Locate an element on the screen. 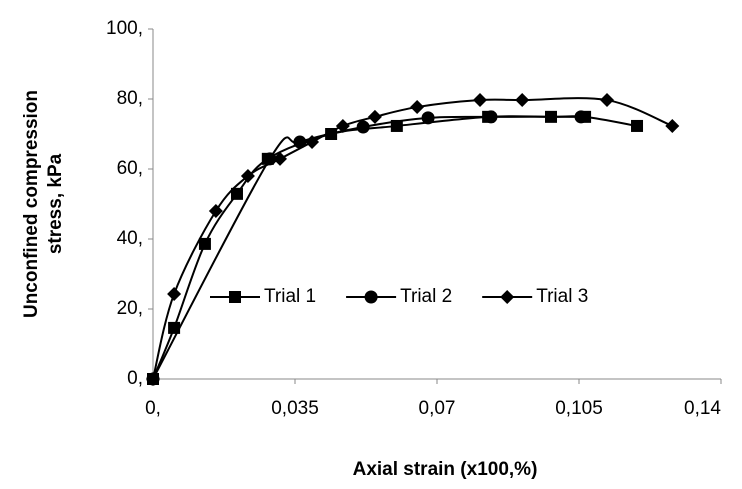 The image size is (742, 489). y-tick-label: 80, is located at coordinates (130, 98).